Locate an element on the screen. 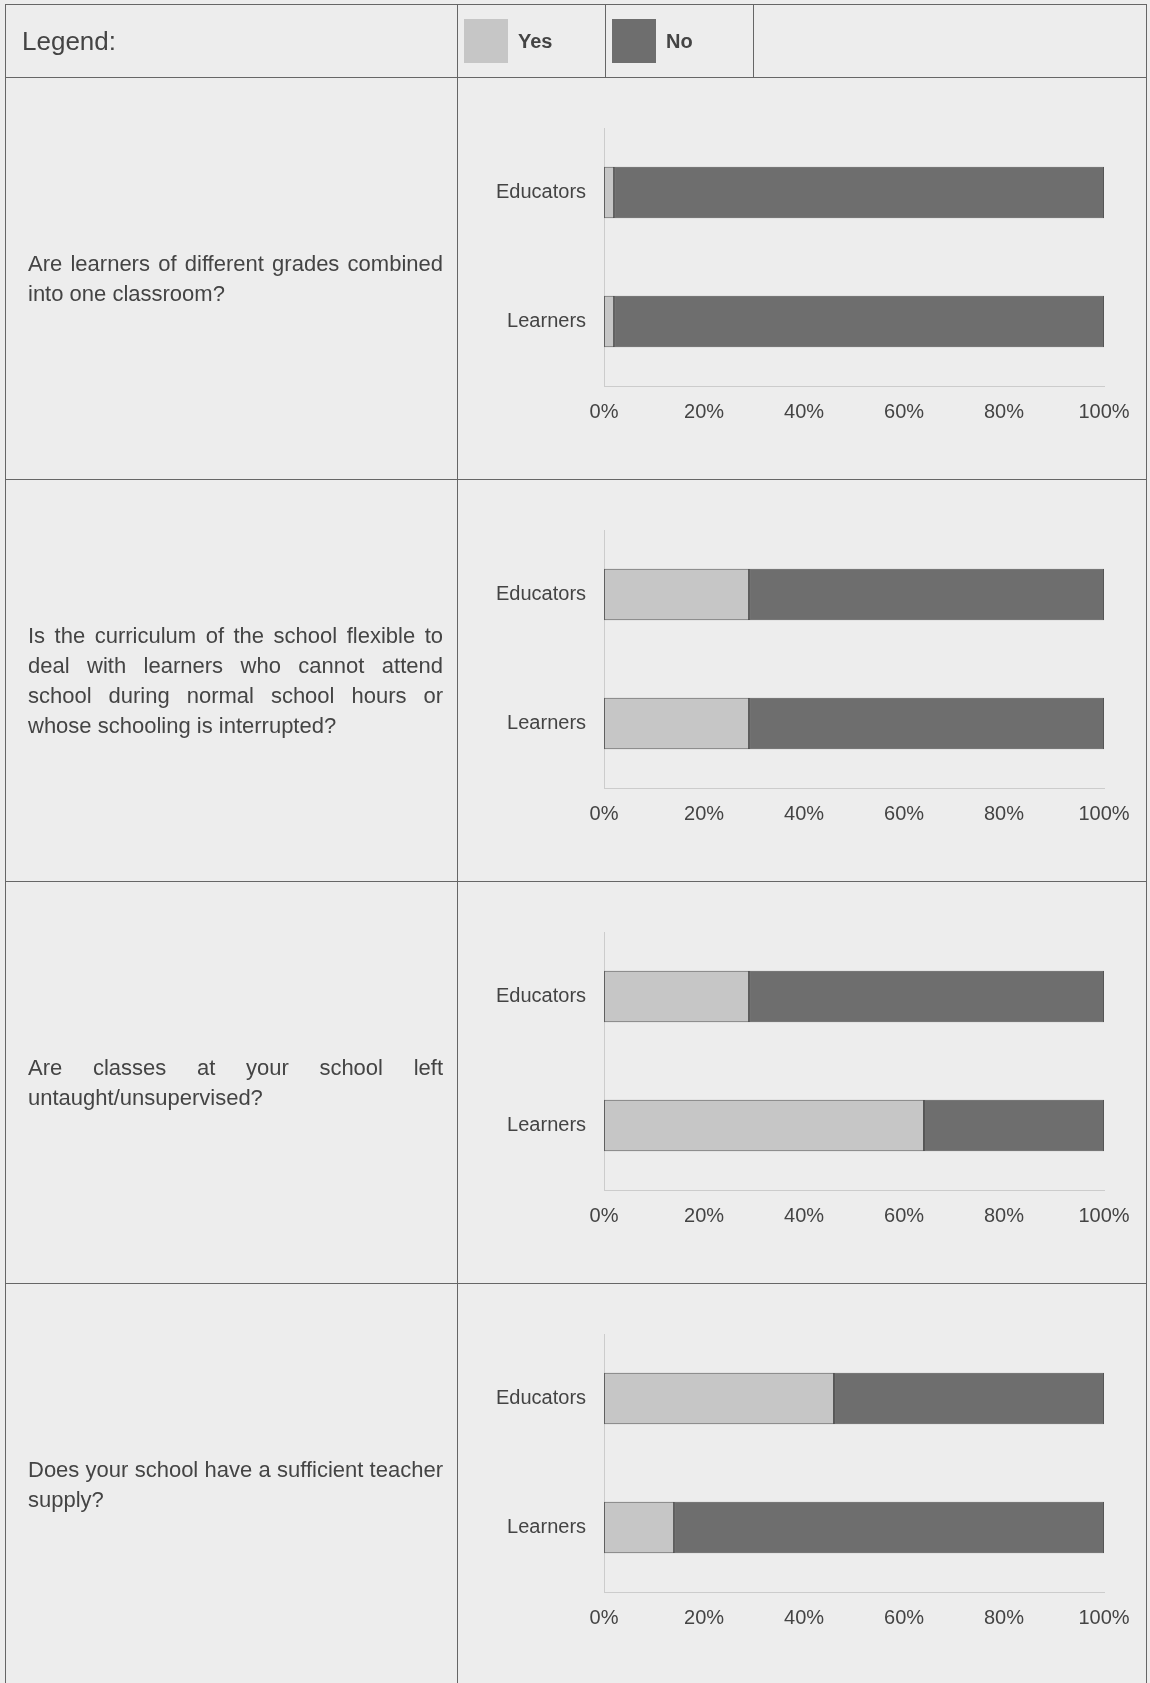 The width and height of the screenshot is (1150, 1683). text: Are classes at your school left untaught/unsupervised? is located at coordinates (235, 1082).